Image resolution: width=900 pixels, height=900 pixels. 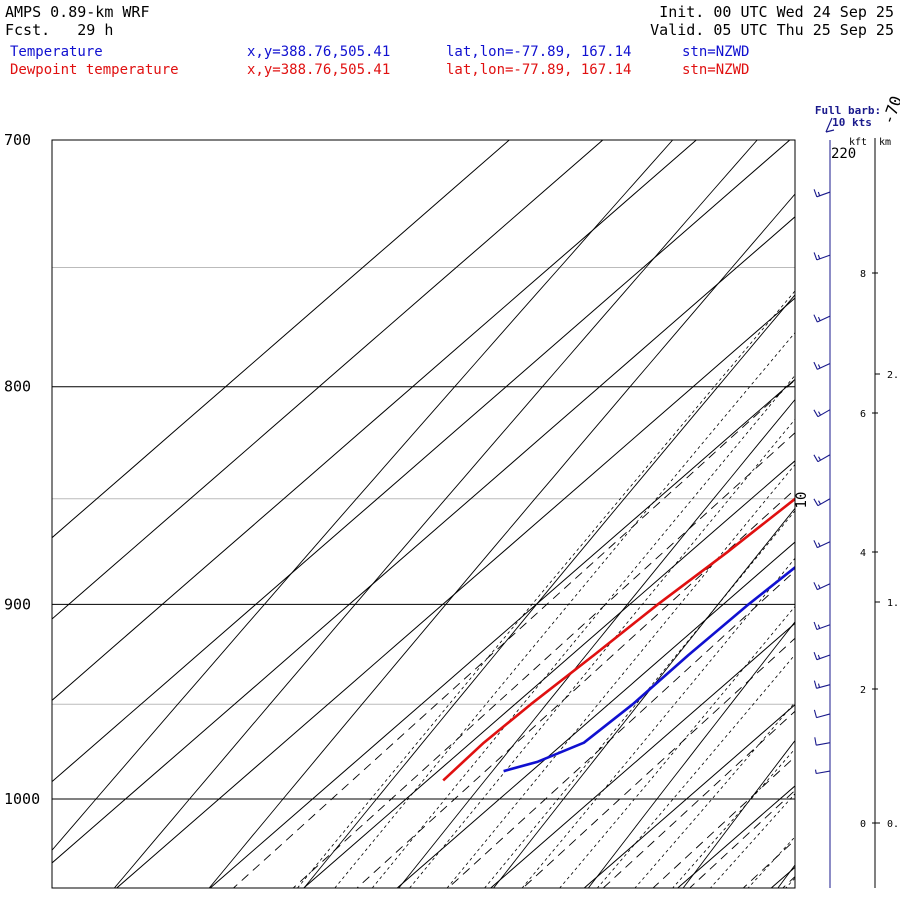 What do you see at coordinates (863, 553) in the screenshot?
I see `kft-tick-label: 4` at bounding box center [863, 553].